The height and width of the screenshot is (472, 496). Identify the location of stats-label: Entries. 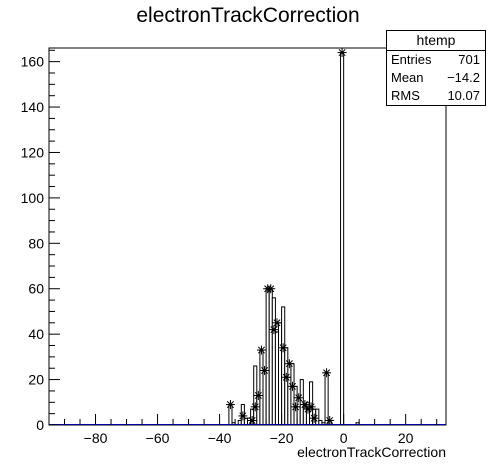
(411, 59).